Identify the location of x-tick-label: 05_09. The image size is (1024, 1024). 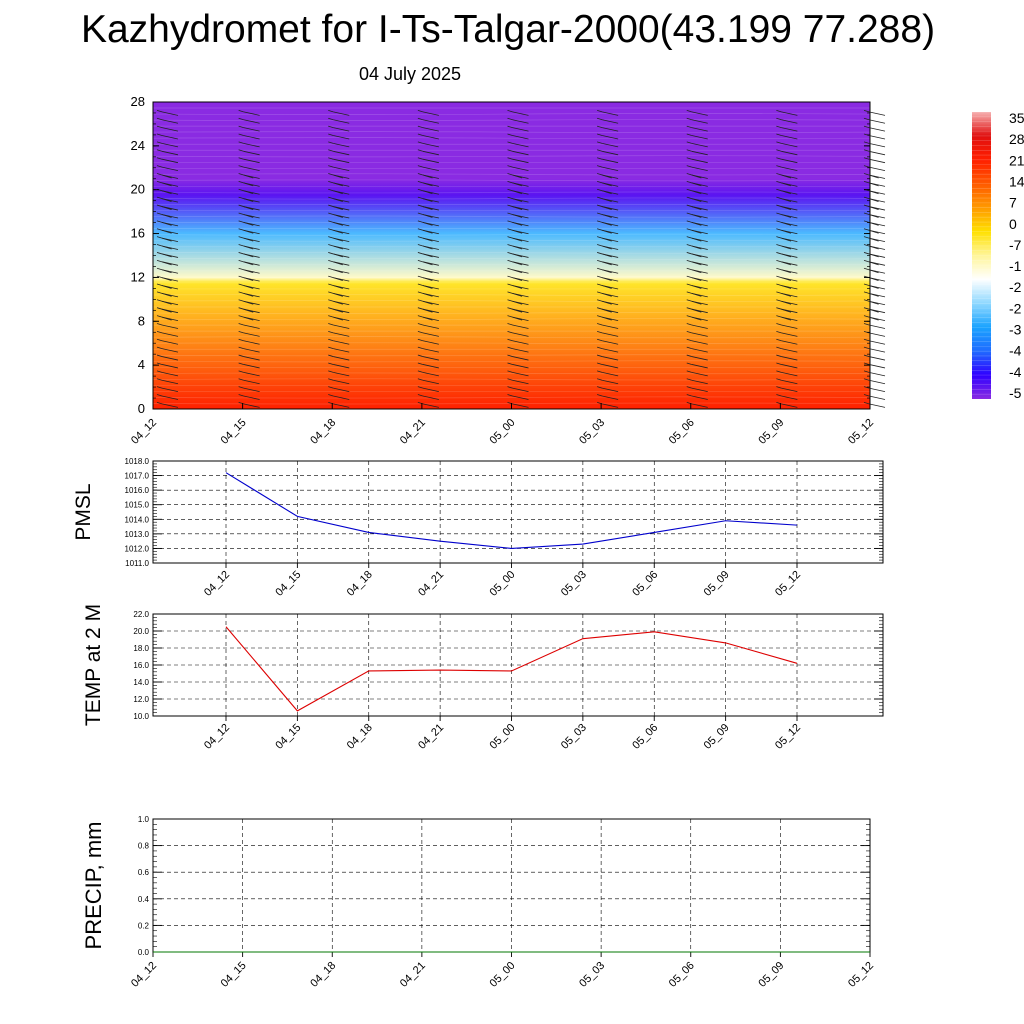
(771, 975).